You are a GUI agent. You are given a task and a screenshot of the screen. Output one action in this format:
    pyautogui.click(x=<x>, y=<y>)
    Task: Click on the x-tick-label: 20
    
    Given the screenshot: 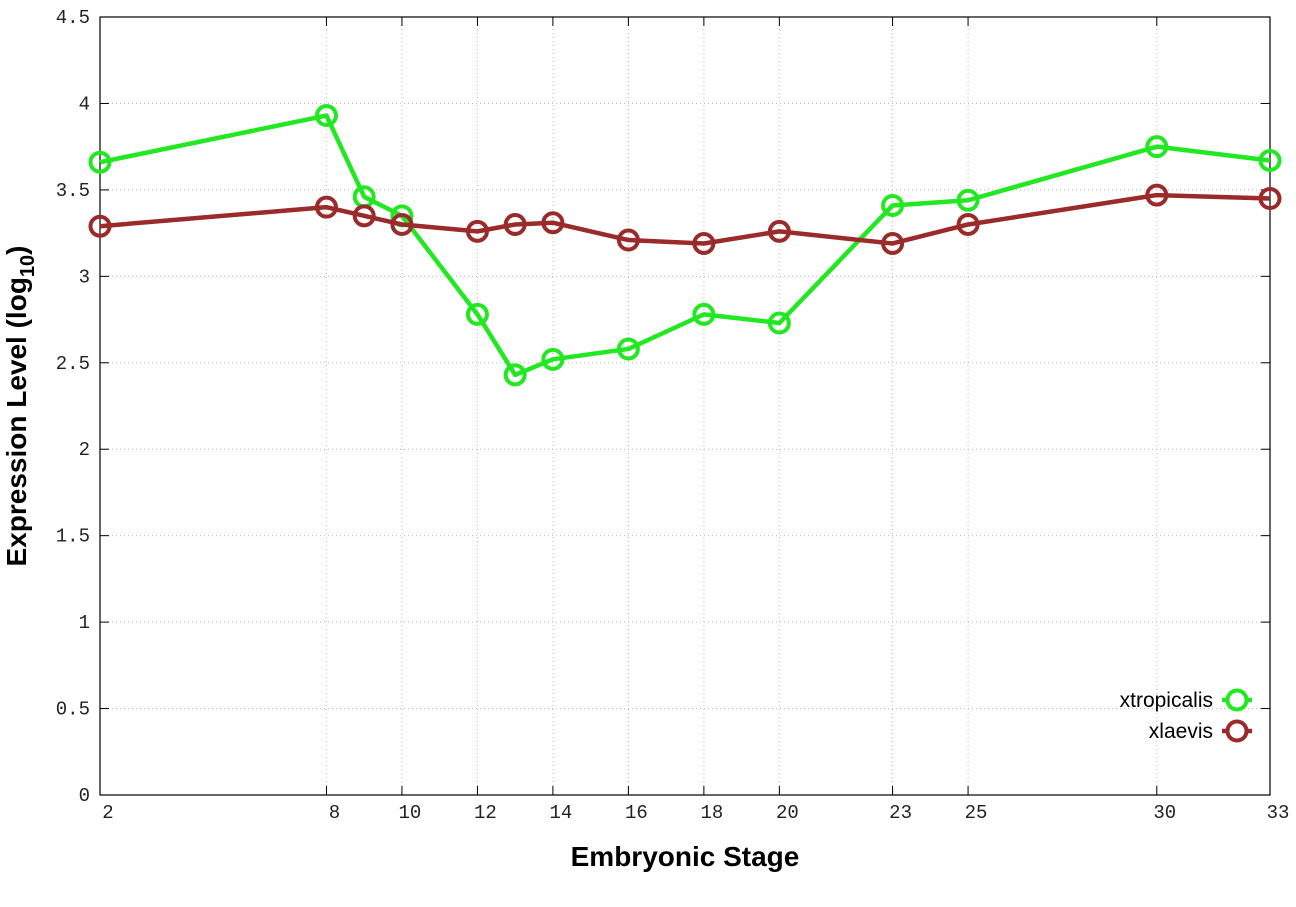 What is the action you would take?
    pyautogui.click(x=787, y=813)
    